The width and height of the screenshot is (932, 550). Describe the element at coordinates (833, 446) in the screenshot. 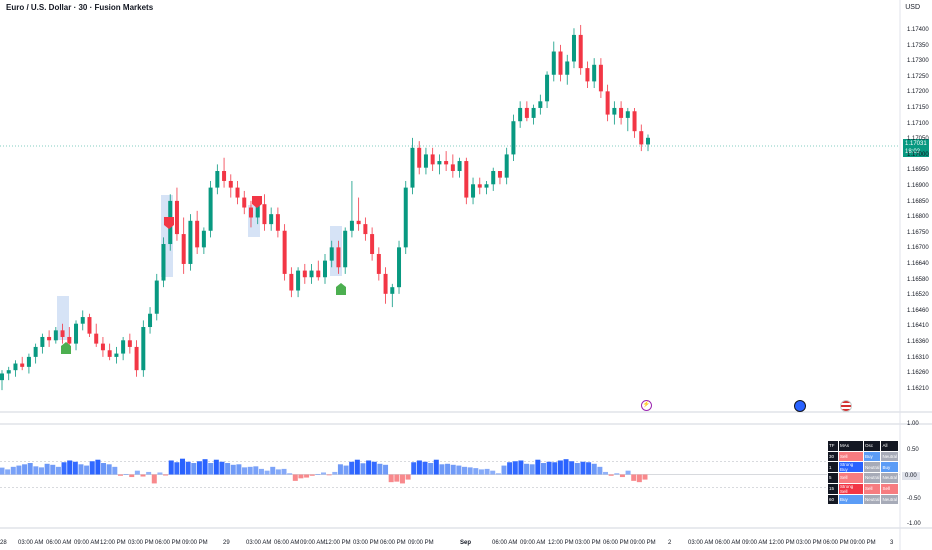

I see `table-header-tf: TF` at that location.